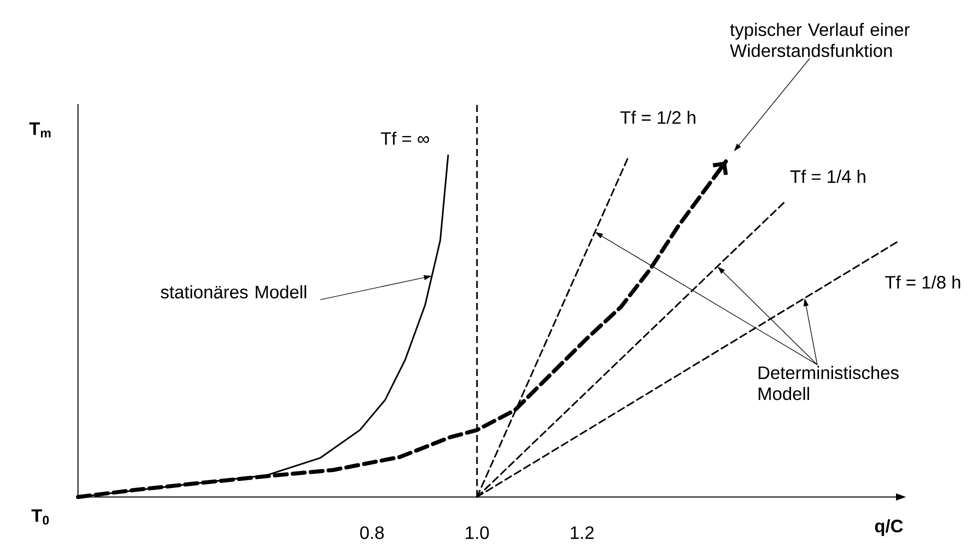 The height and width of the screenshot is (554, 979). What do you see at coordinates (233, 291) in the screenshot?
I see `annotation: stationäres Modell` at bounding box center [233, 291].